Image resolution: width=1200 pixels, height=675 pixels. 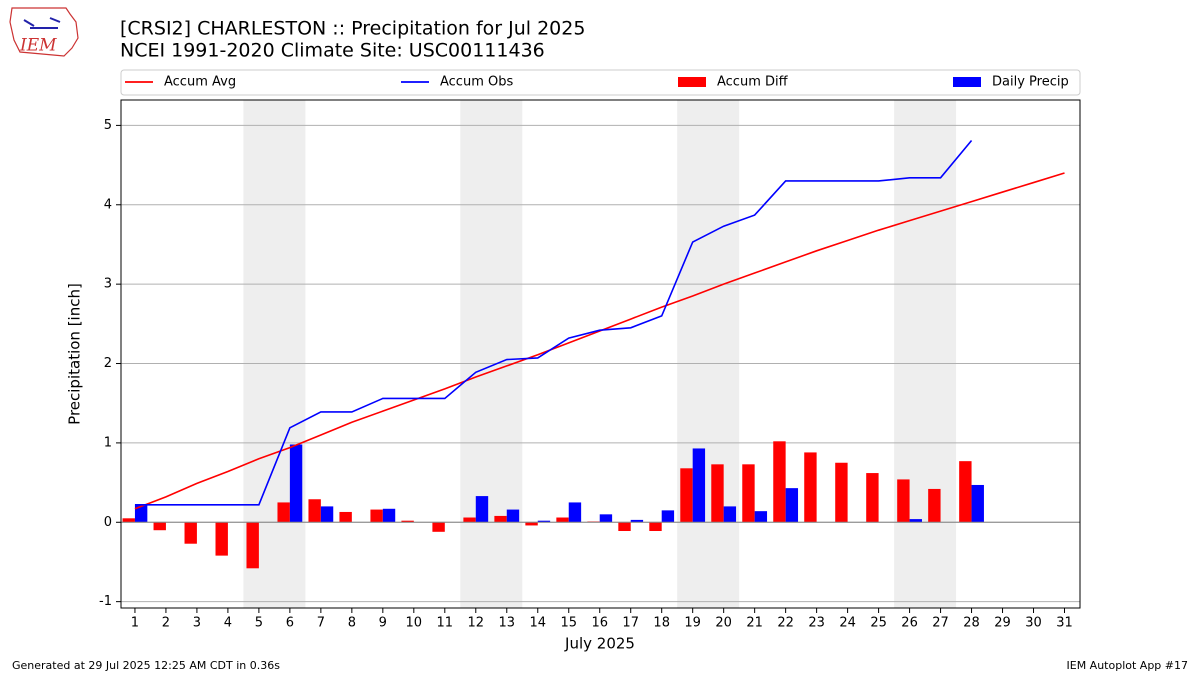 I want to click on x-tick-label: 9, so click(x=383, y=623).